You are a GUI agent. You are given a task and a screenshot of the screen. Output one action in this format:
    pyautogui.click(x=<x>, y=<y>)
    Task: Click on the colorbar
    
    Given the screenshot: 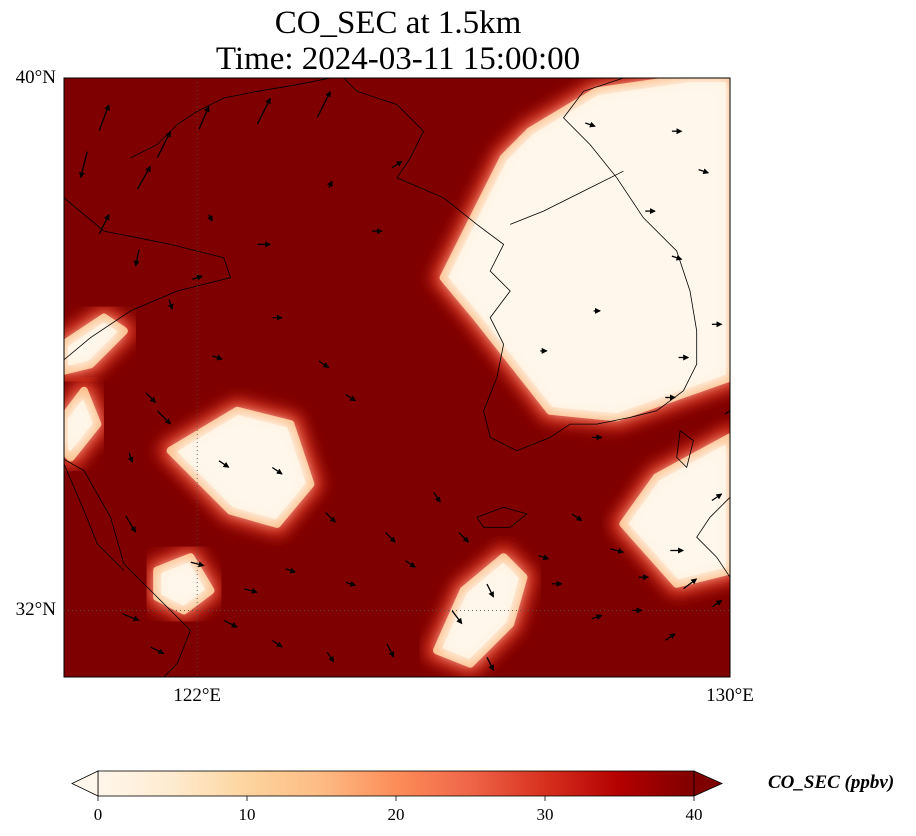 What is the action you would take?
    pyautogui.click(x=397, y=785)
    